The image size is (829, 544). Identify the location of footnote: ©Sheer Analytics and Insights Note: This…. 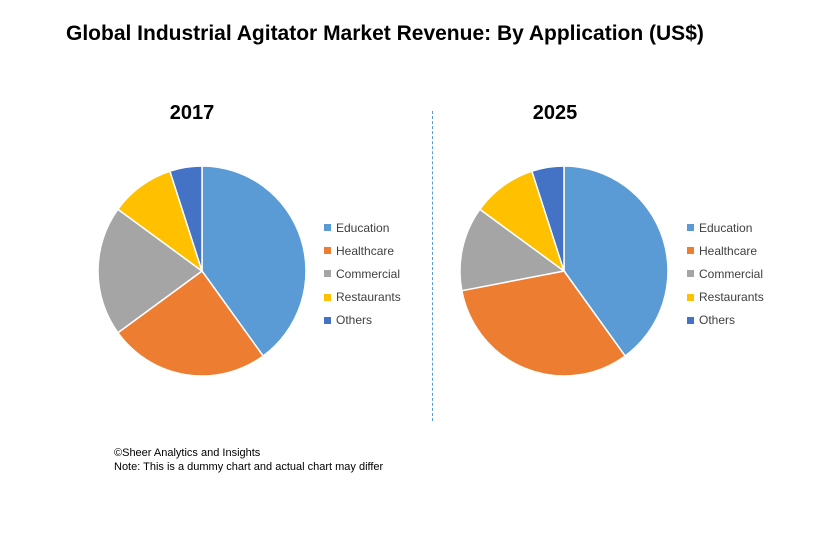
(248, 460).